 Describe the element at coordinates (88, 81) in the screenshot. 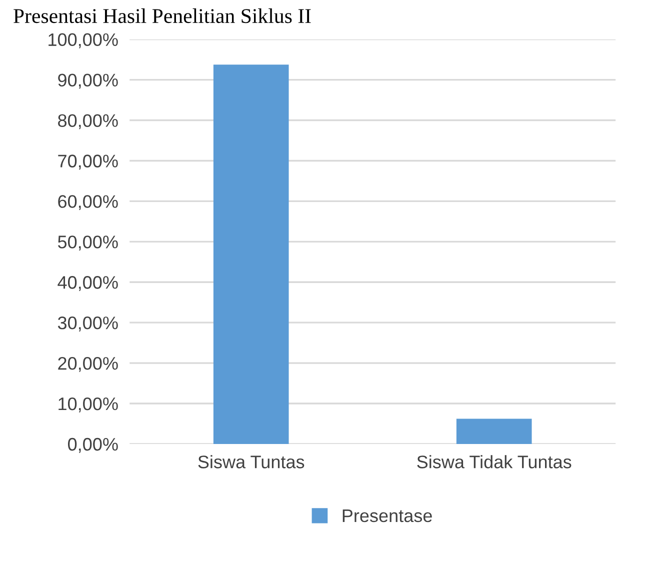

I see `y-tick-label: 90,00%` at that location.